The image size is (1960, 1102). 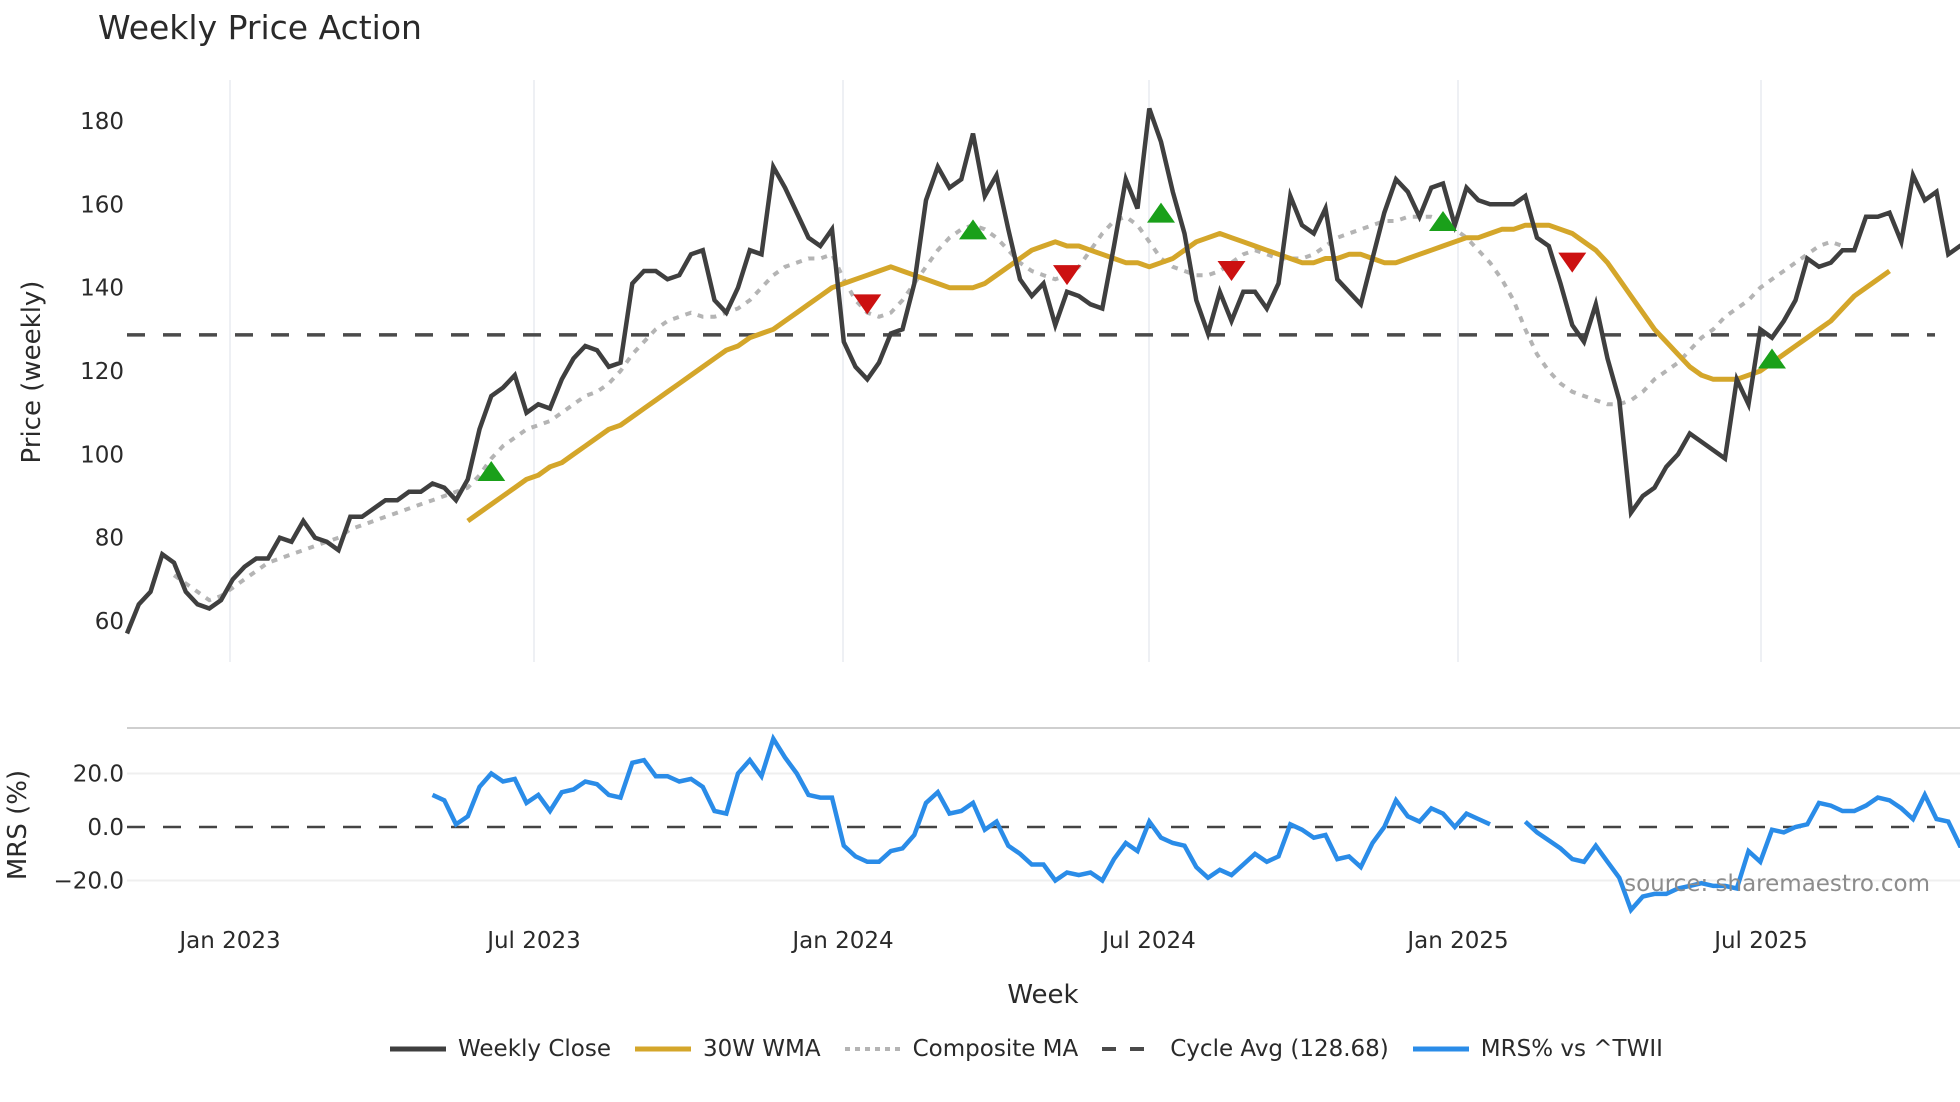 I want to click on mrs-y-tick: 20.0, so click(x=98, y=775).